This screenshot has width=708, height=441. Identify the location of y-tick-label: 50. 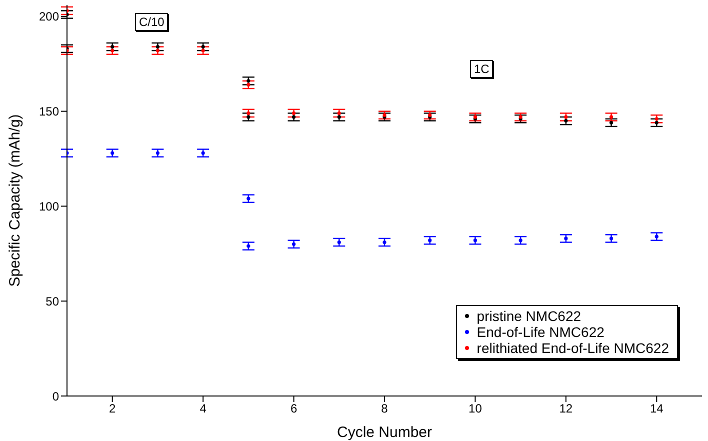
(53, 301).